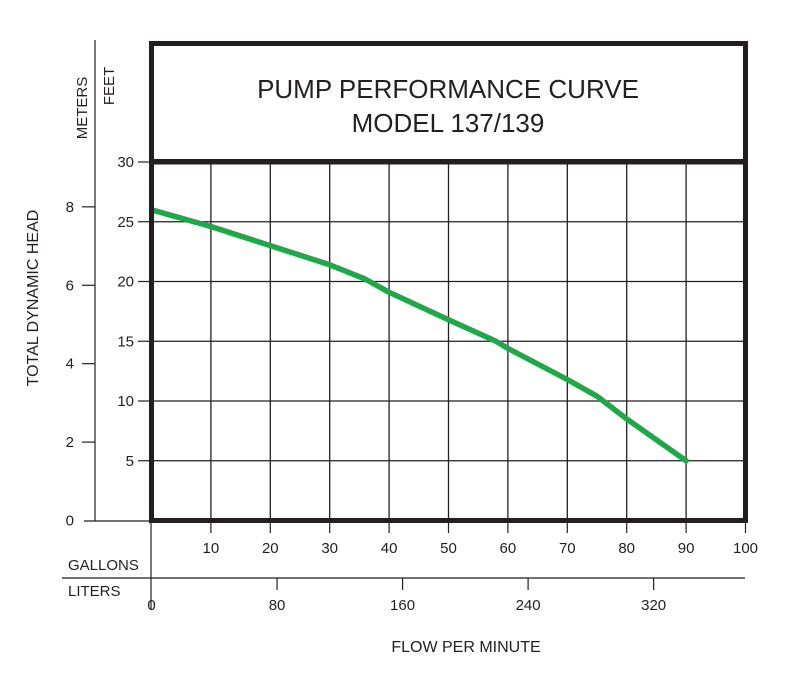 The image size is (800, 680). What do you see at coordinates (211, 548) in the screenshot?
I see `gallon-tick-label: 10` at bounding box center [211, 548].